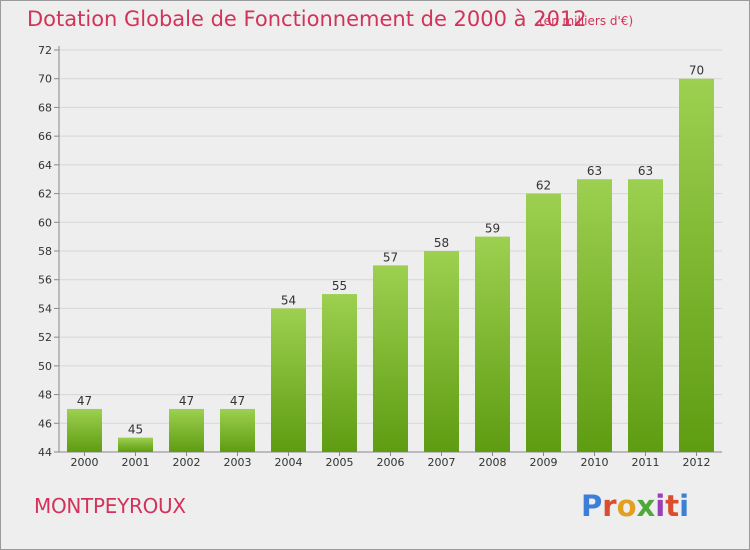 The height and width of the screenshot is (550, 750). I want to click on x-tick-label: 2010, so click(595, 462).